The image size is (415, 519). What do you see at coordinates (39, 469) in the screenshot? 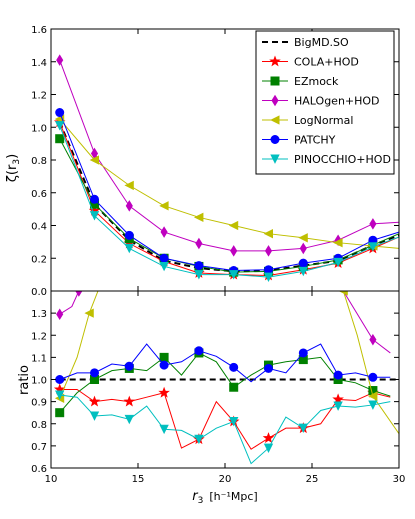
I see `bottom-y-tick-label: 0.6` at bounding box center [39, 469].